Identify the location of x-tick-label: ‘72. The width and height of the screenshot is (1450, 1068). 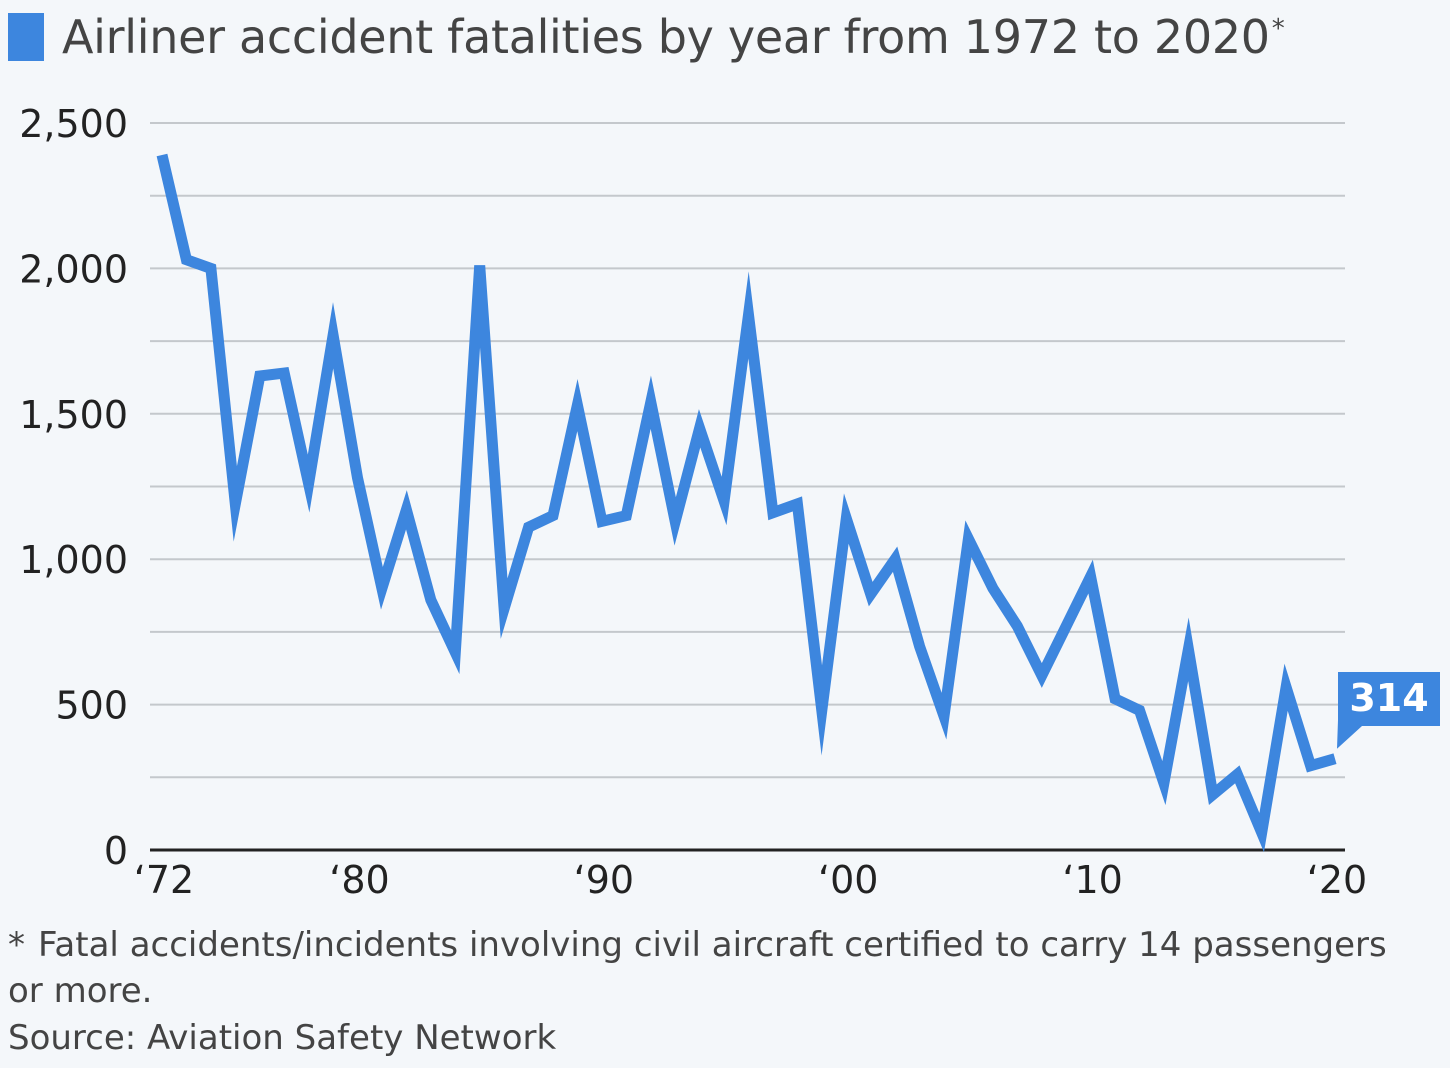
(164, 880).